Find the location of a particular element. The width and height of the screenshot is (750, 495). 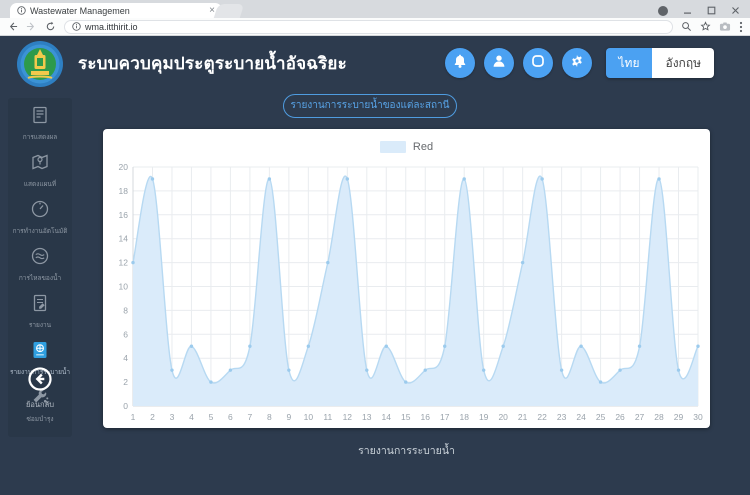

search-icon is located at coordinates (686, 26).